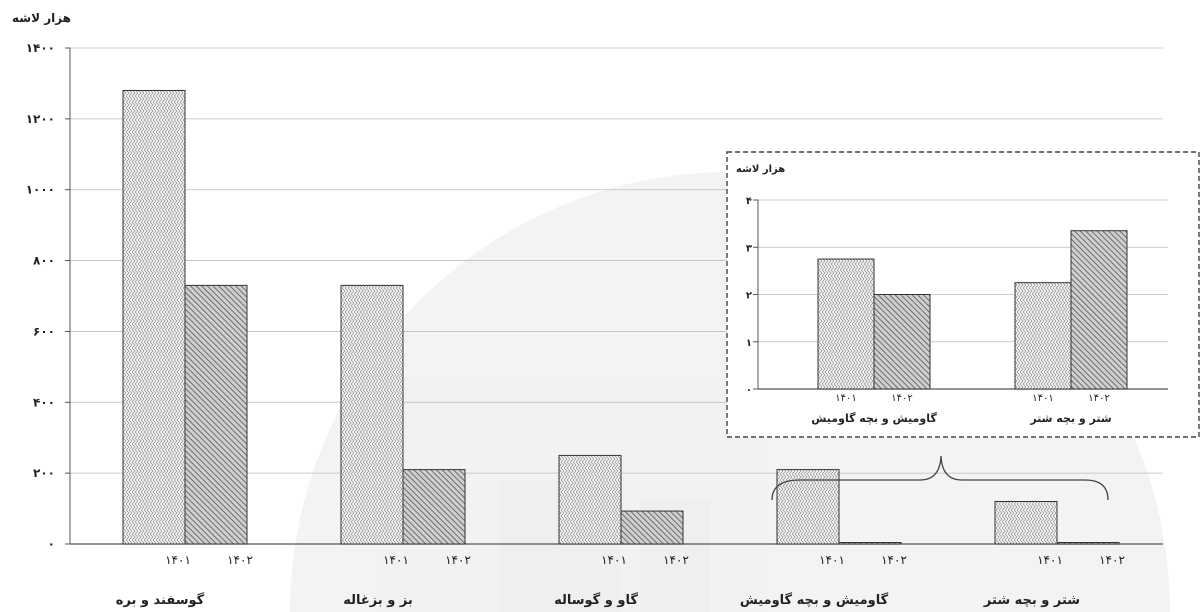 This screenshot has width=1202, height=612. Describe the element at coordinates (749, 343) in the screenshot. I see `y-tick-label: ۱` at that location.